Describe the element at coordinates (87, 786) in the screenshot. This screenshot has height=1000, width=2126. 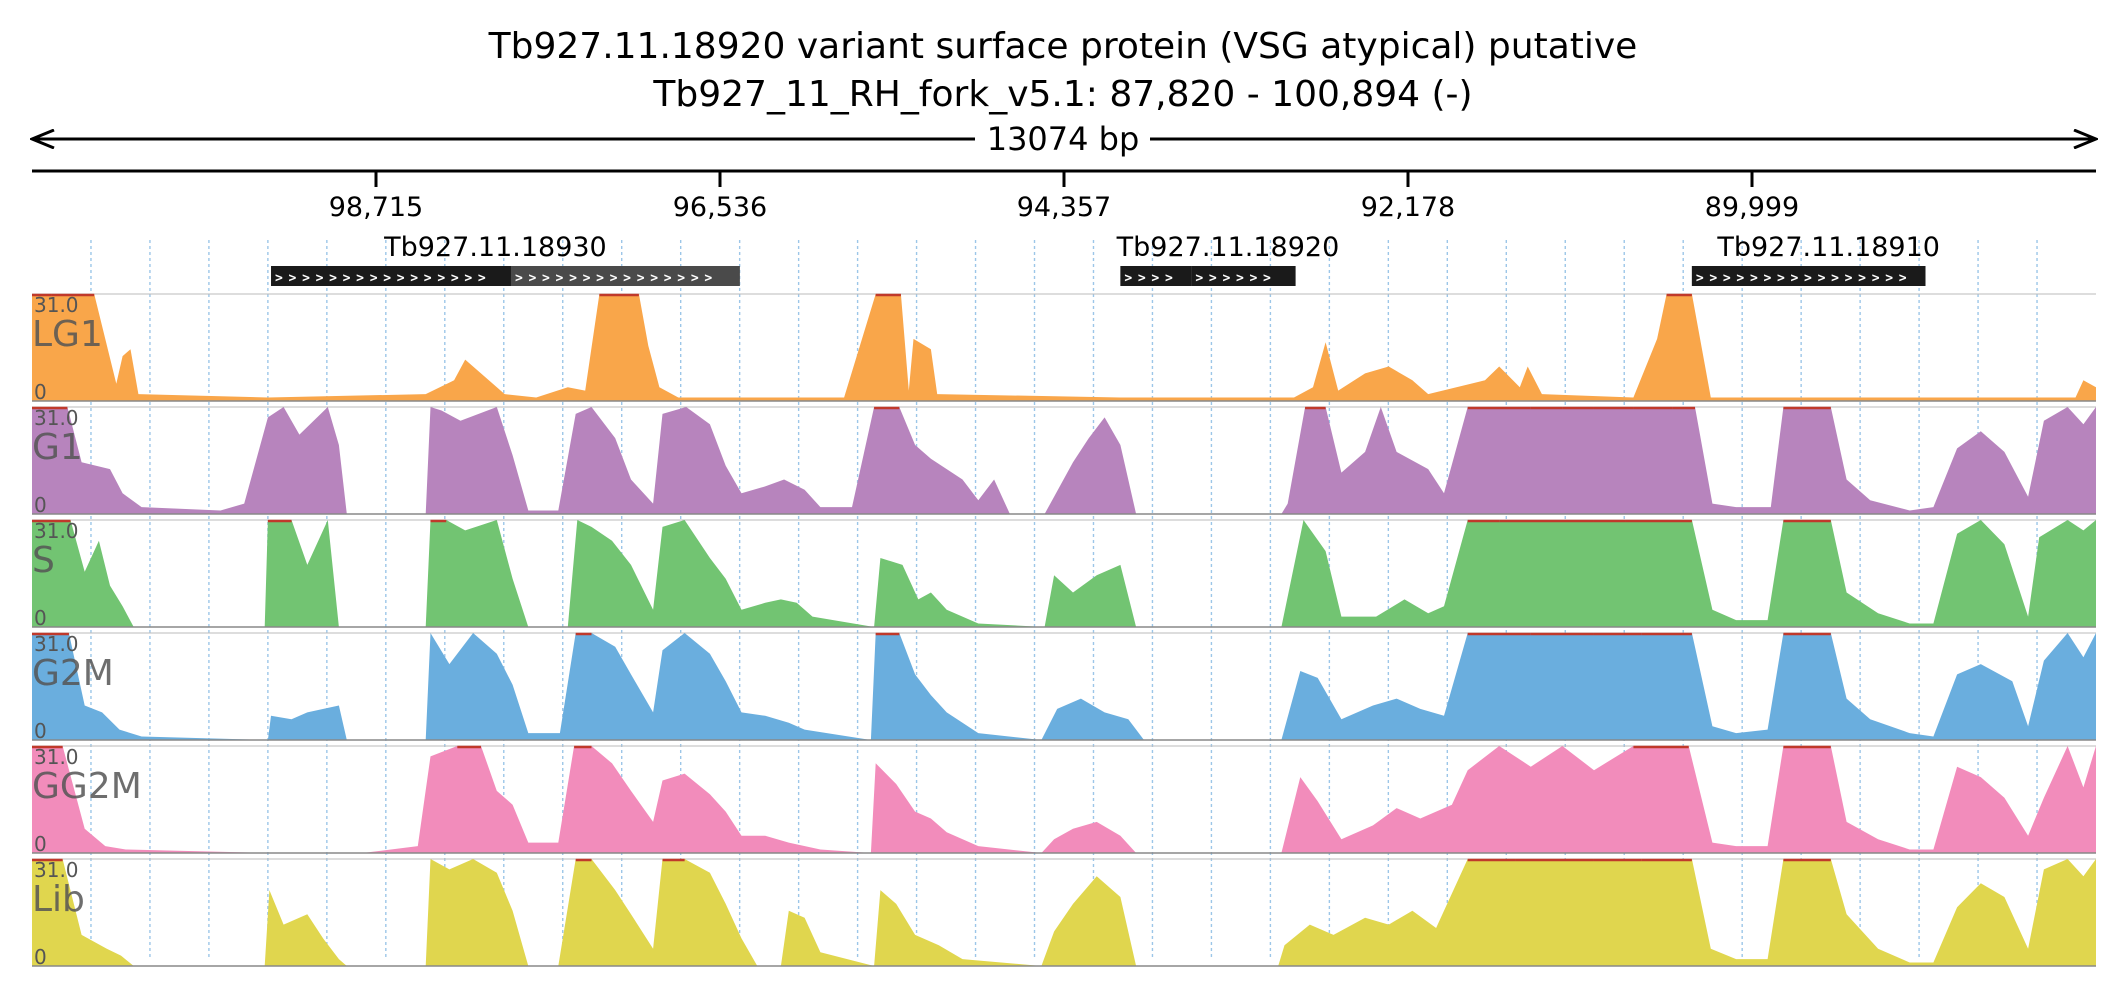
I see `track-name: GG2M` at that location.